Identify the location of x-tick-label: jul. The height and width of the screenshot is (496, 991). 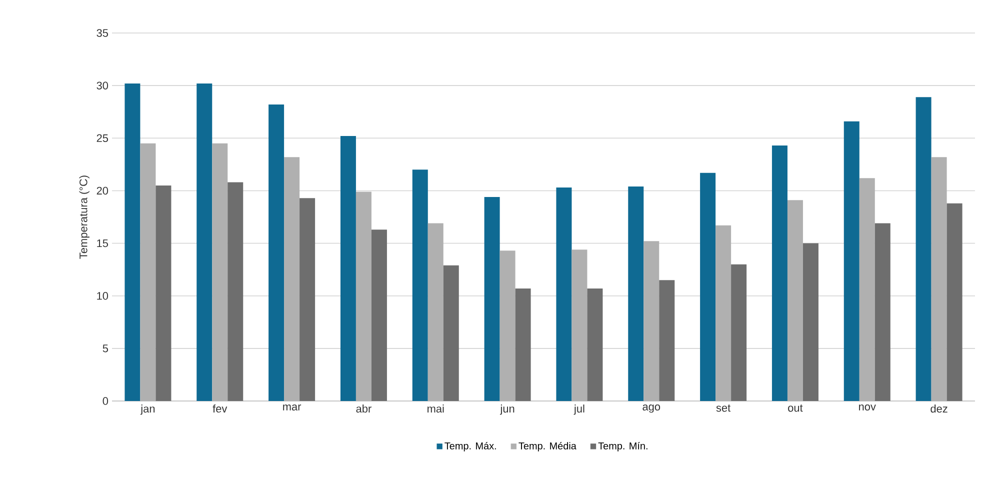
(579, 409).